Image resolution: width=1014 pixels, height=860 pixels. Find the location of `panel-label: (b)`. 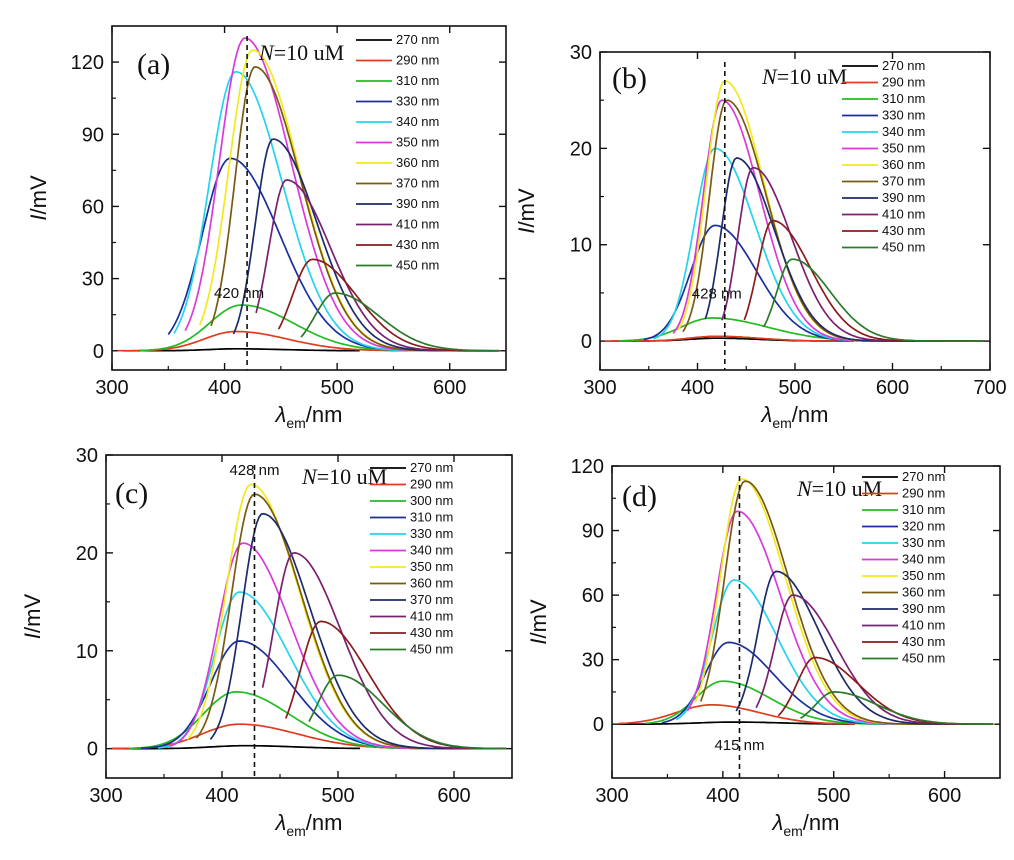

panel-label: (b) is located at coordinates (629, 78).